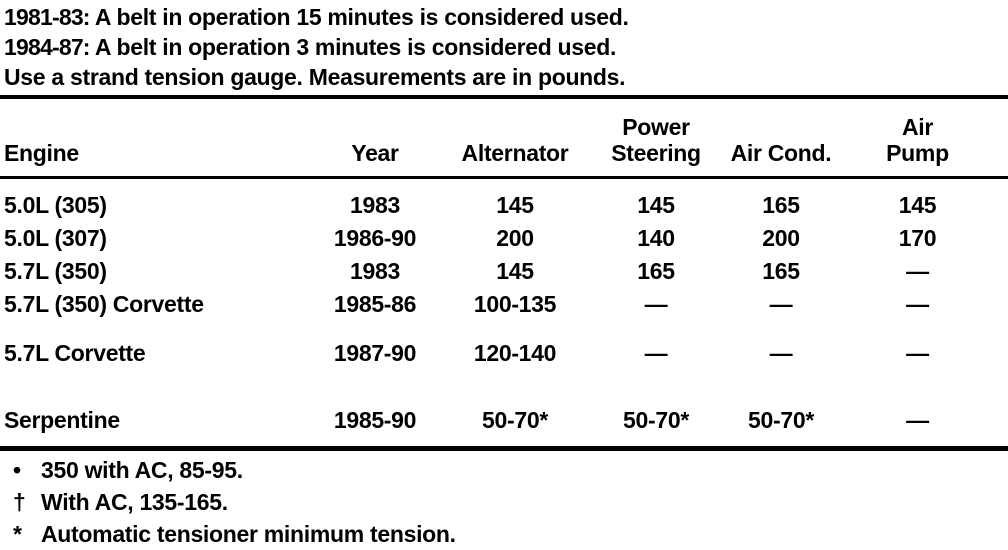 This screenshot has width=1008, height=550. I want to click on cell-air-pump: 170, so click(917, 238).